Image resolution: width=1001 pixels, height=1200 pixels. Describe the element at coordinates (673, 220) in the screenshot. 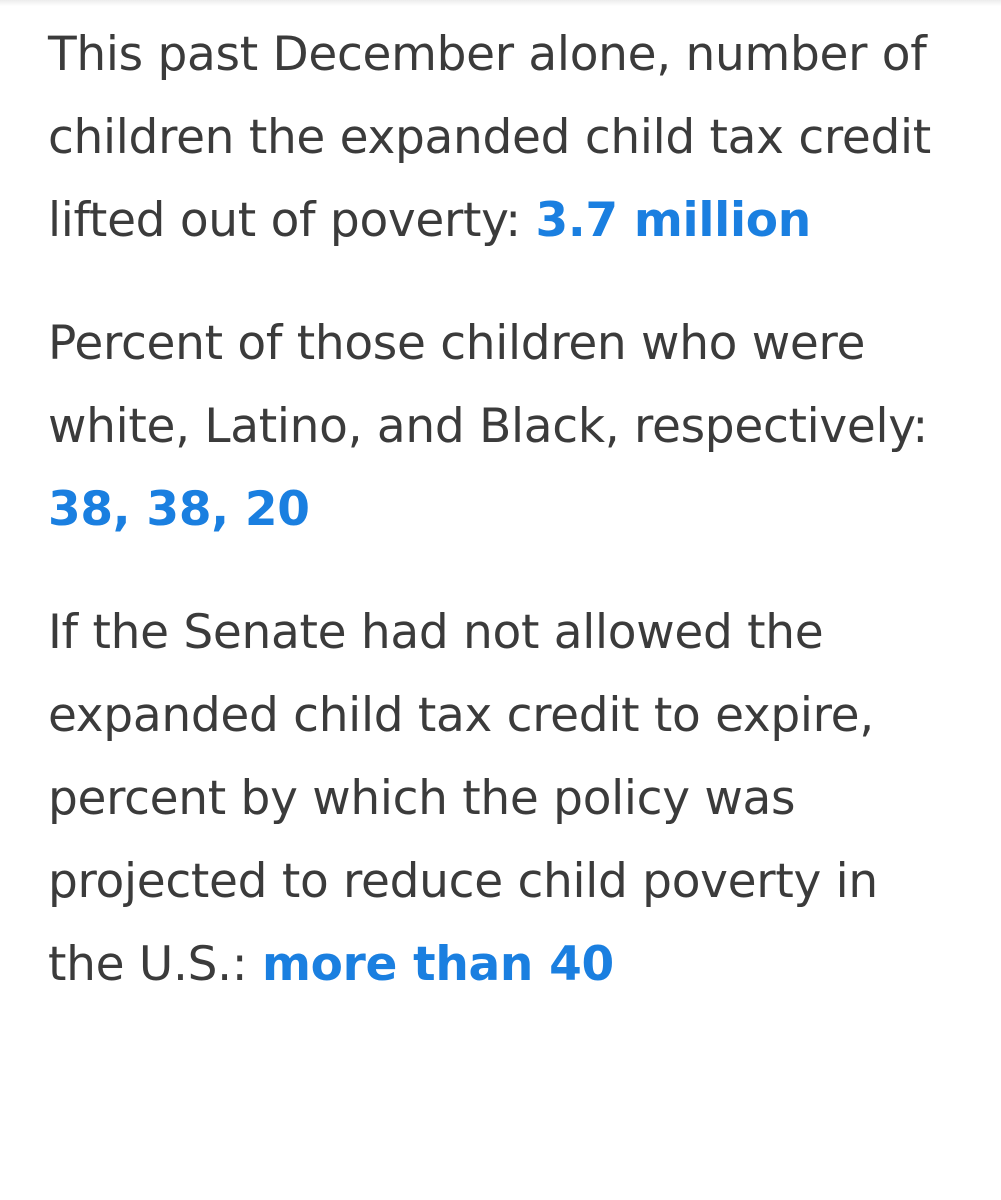

I see `fact-answer: 3.7 million` at that location.